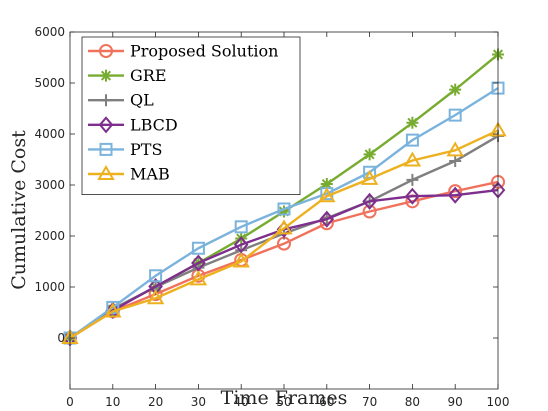  What do you see at coordinates (142, 100) in the screenshot?
I see `legend-label: QL` at bounding box center [142, 100].